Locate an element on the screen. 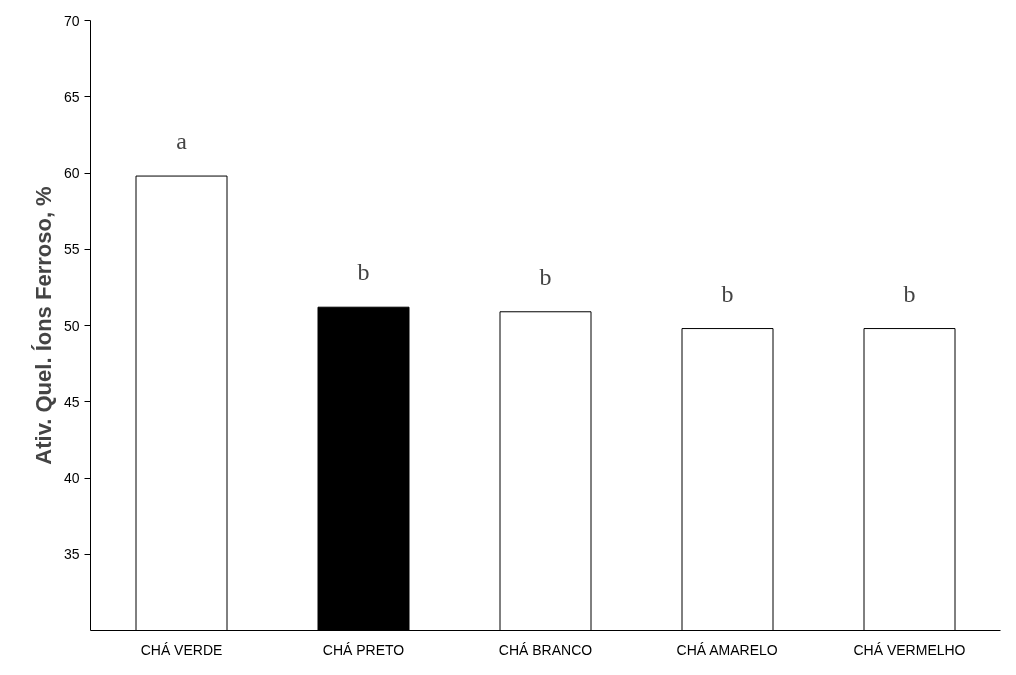 The width and height of the screenshot is (1016, 675). x-tick-label: CHÁ PRETO is located at coordinates (363, 649).